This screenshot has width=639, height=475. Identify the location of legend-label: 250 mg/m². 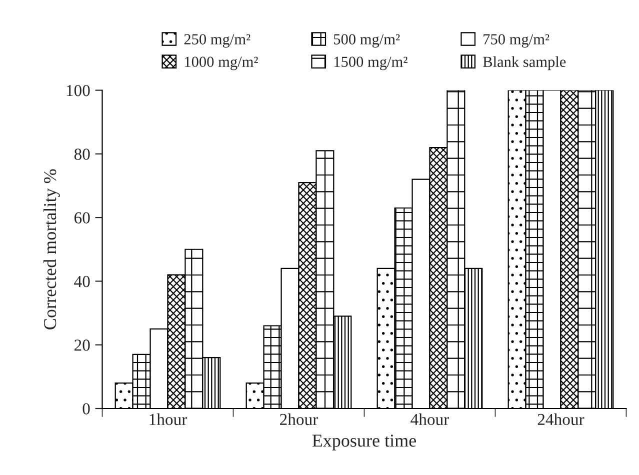
(217, 41).